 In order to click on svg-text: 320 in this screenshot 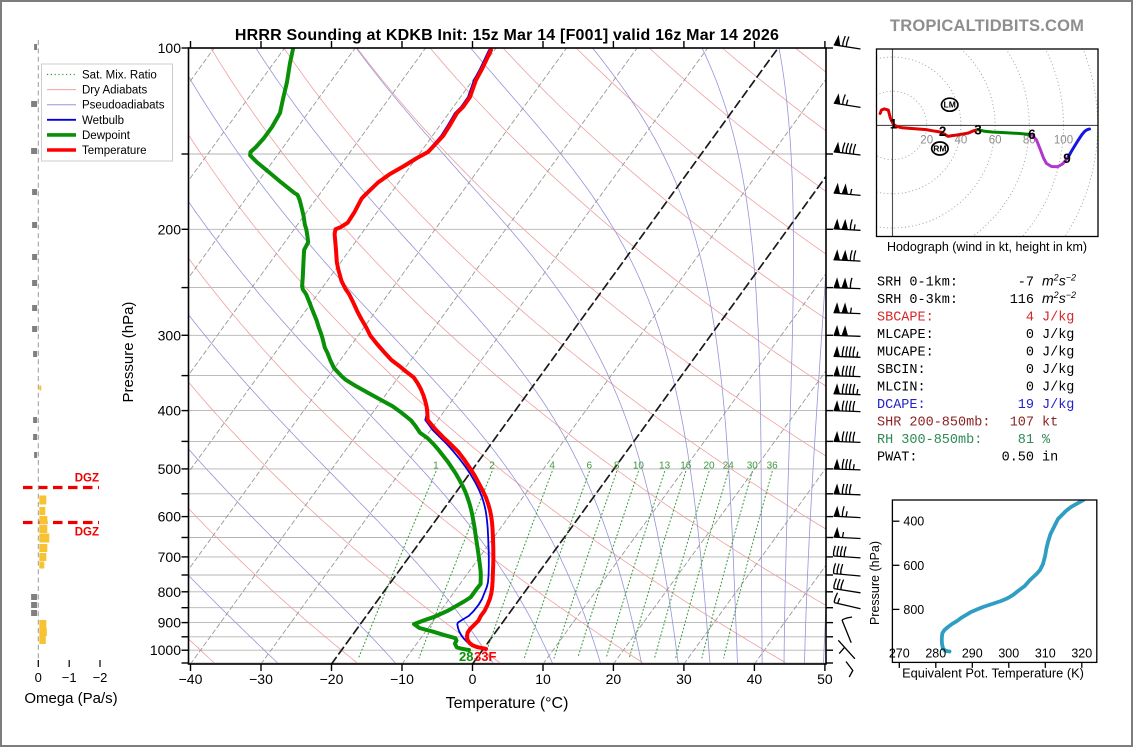, I will do `click(1081, 654)`.